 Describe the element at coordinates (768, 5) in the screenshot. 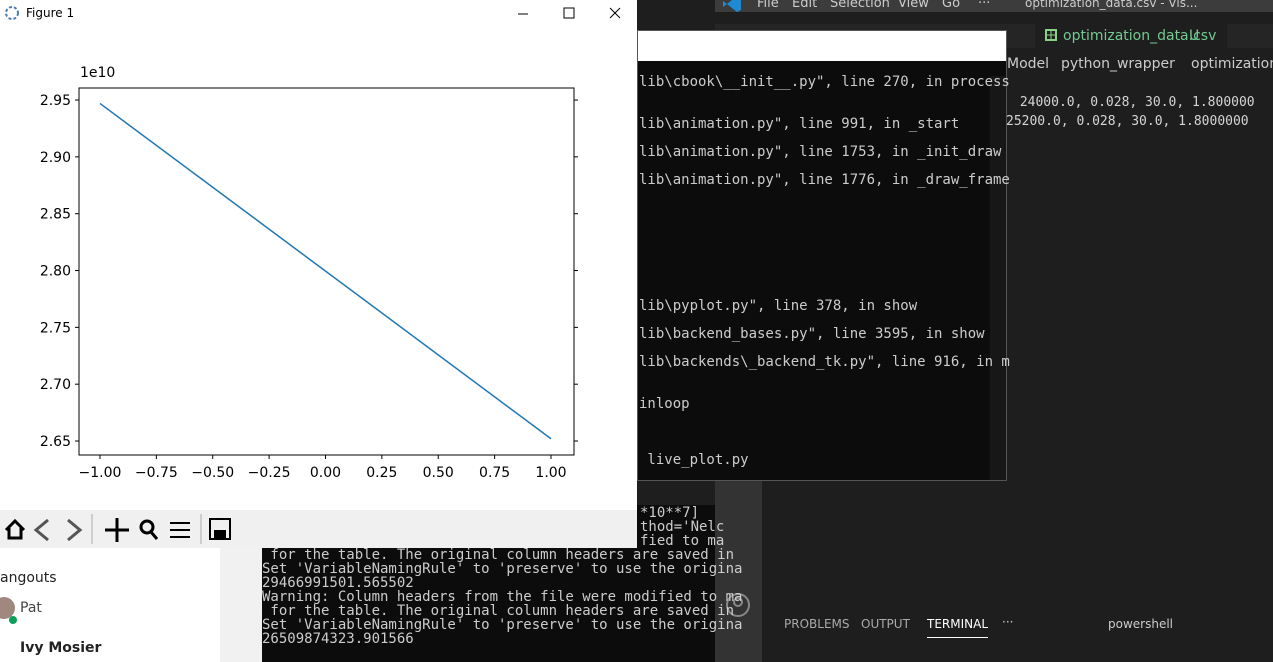

I see `menu-item: File` at that location.